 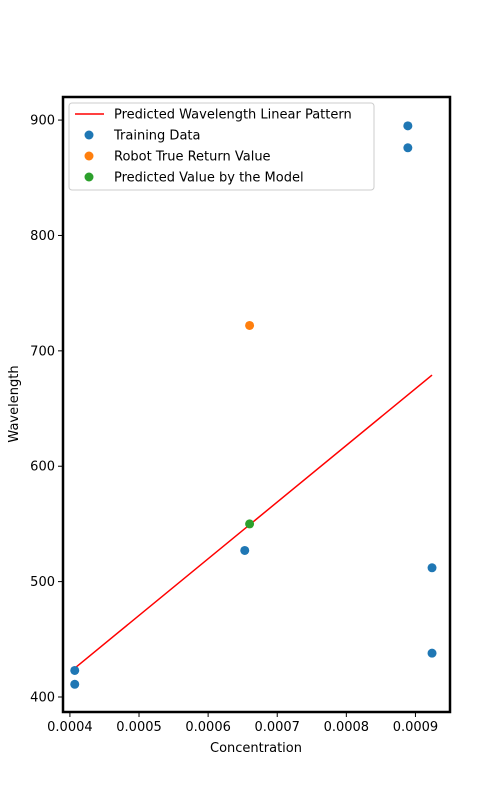 I want to click on x-tick-label-5: 0.0009, so click(x=416, y=727).